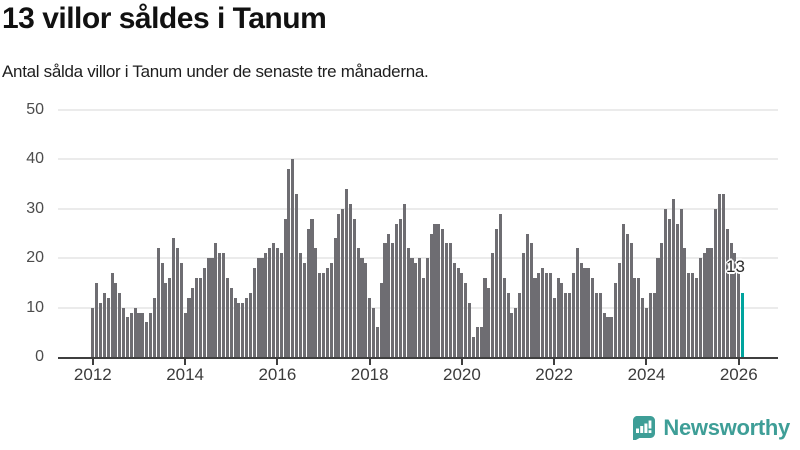 Image resolution: width=800 pixels, height=450 pixels. I want to click on highlighted-bar, so click(743, 324).